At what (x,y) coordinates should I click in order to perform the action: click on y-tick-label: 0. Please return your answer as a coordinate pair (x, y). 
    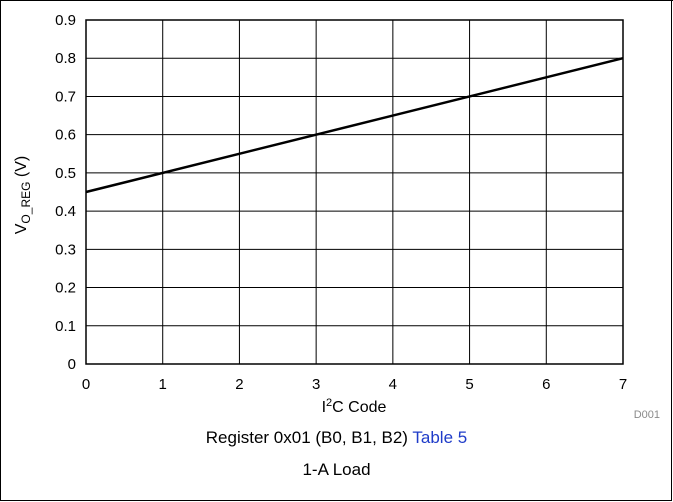
    Looking at the image, I should click on (72, 364).